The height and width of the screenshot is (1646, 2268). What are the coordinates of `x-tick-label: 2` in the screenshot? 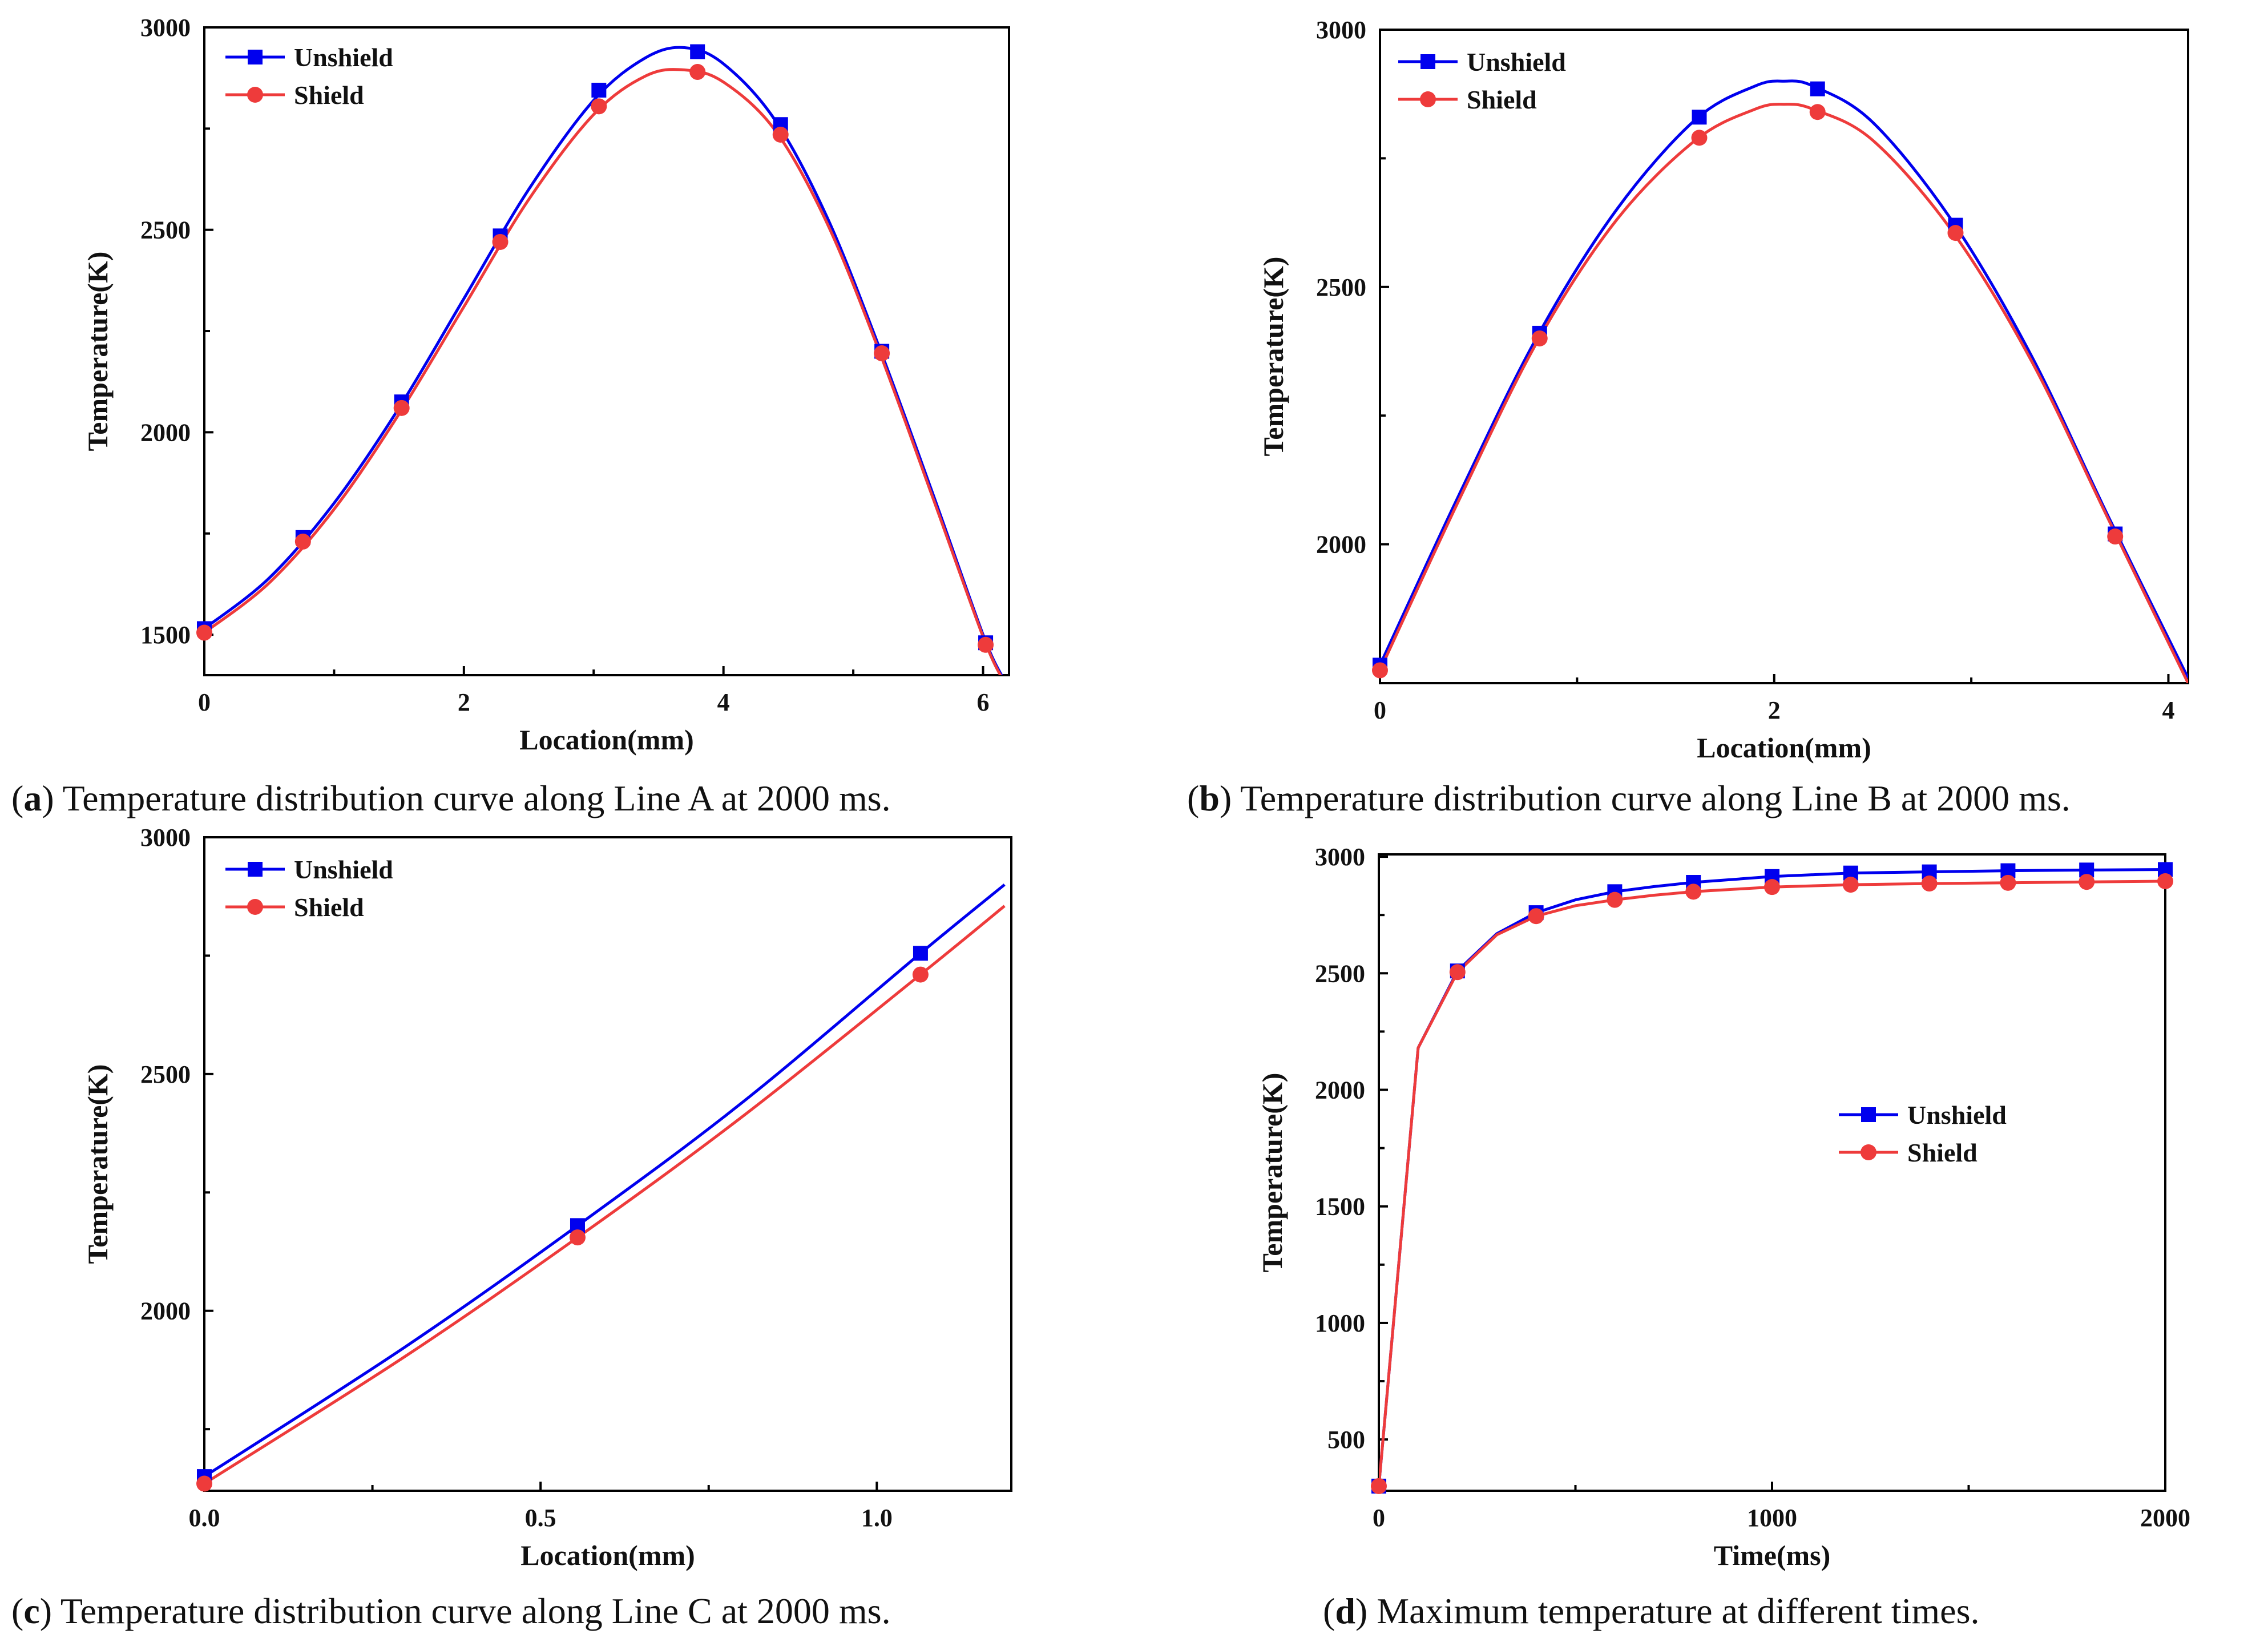 It's located at (1774, 710).